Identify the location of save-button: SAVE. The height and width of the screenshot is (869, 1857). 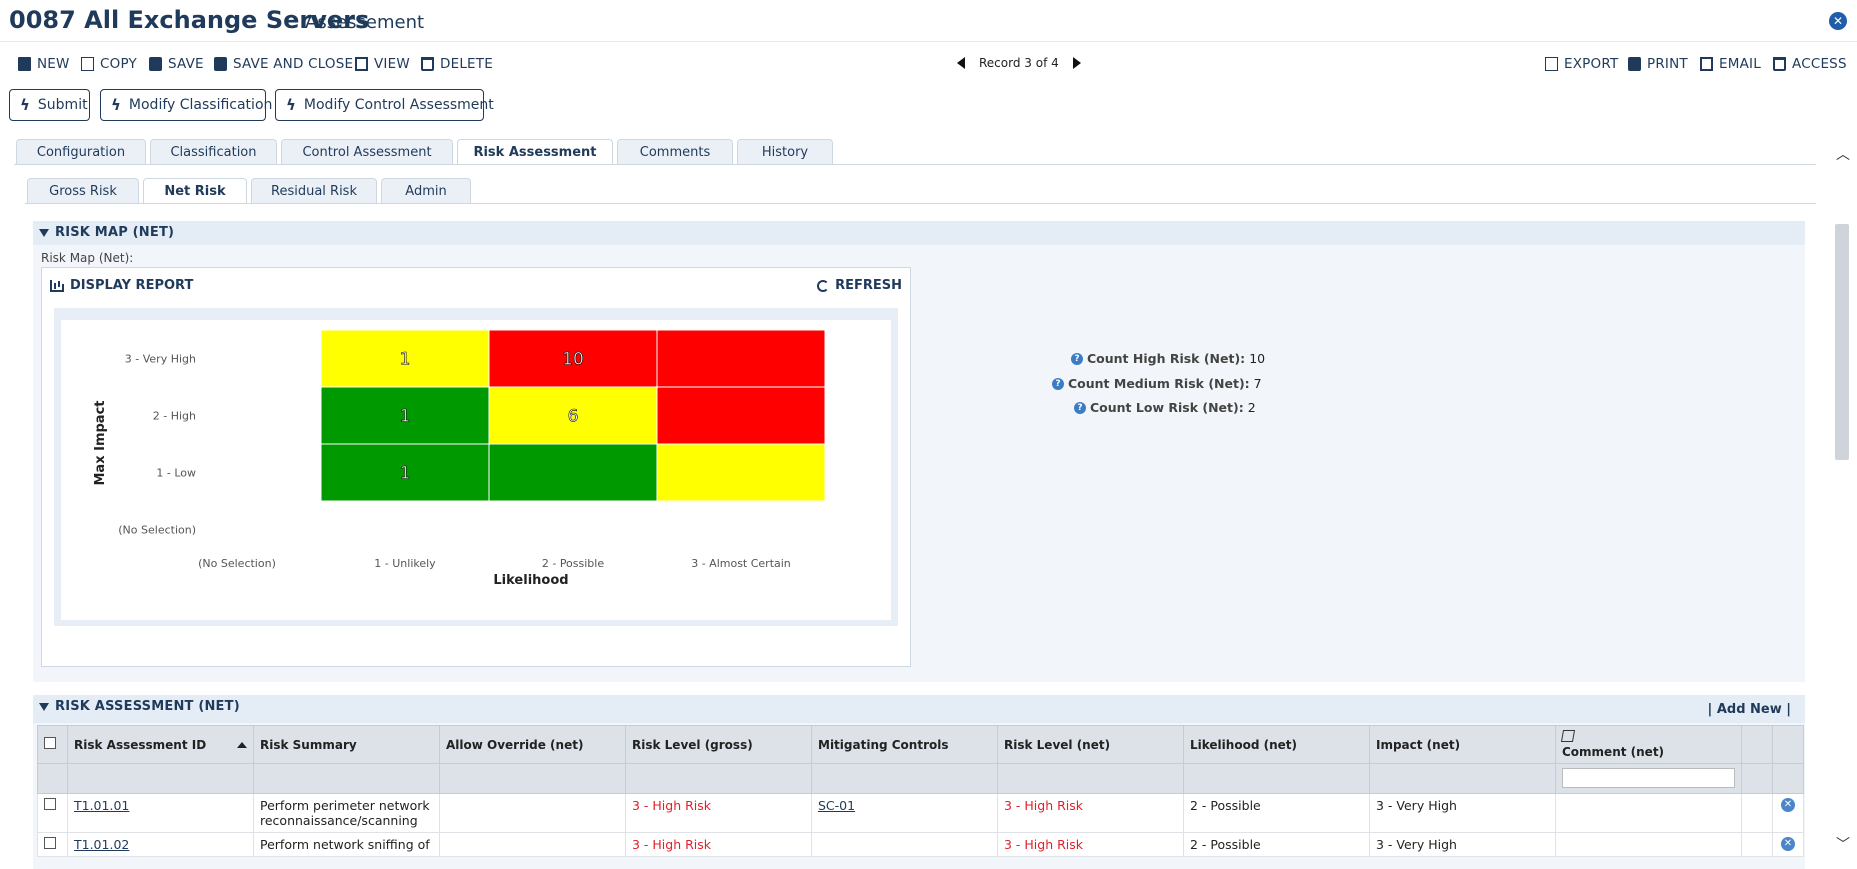
(176, 64).